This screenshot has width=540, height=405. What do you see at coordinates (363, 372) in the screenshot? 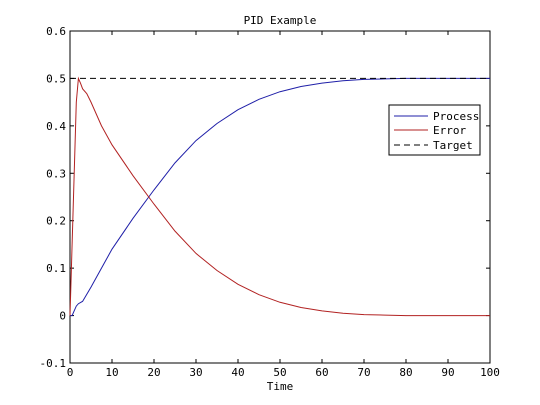
I see `x-tick-label: 70` at bounding box center [363, 372].